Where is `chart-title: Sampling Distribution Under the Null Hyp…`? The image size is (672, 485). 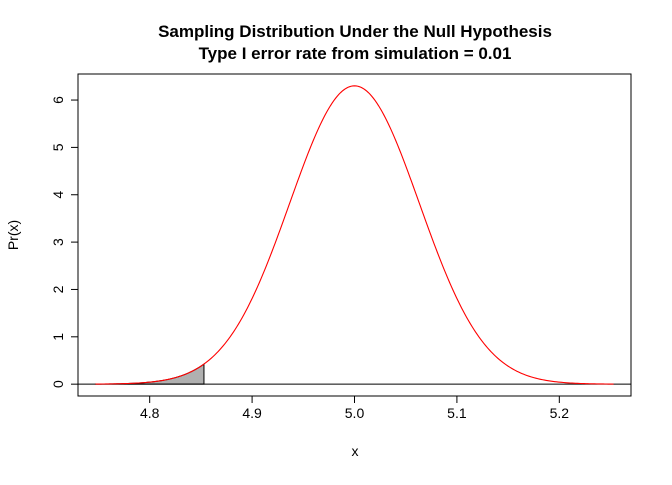 chart-title: Sampling Distribution Under the Null Hyp… is located at coordinates (355, 31).